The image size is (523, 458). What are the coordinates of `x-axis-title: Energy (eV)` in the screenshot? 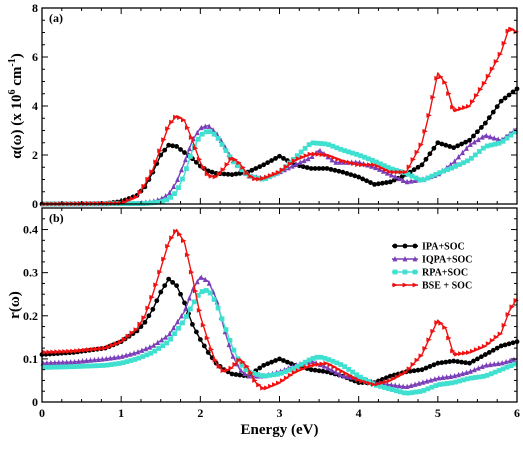 It's located at (280, 430).